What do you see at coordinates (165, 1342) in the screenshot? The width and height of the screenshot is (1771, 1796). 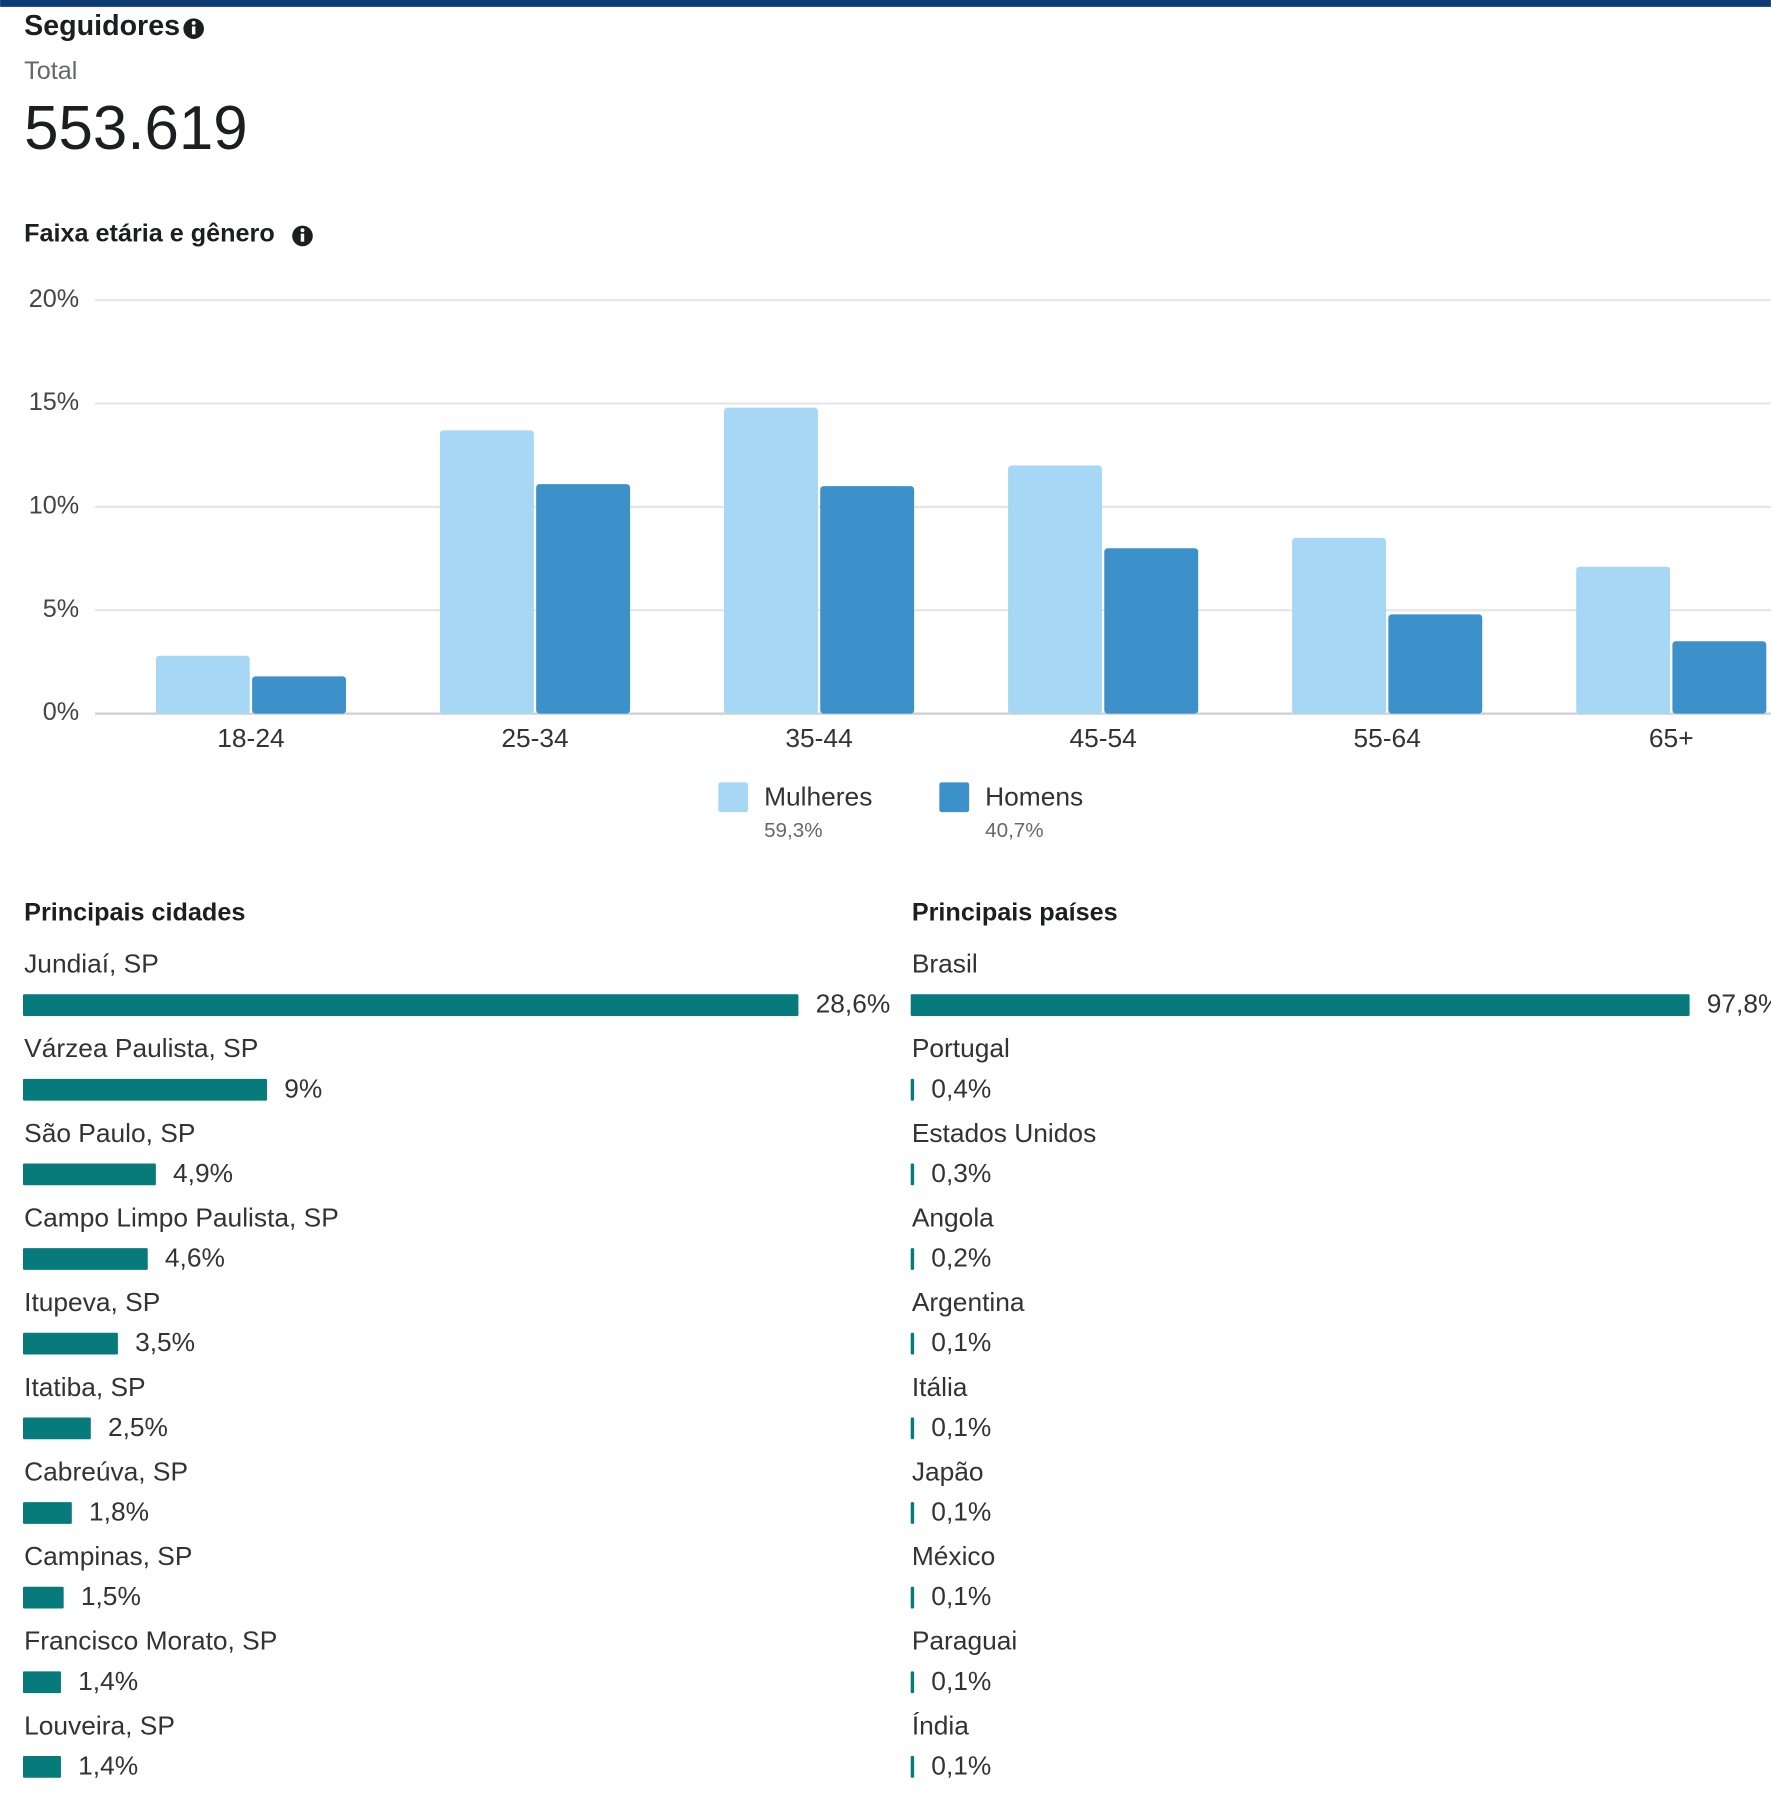 I see `value-label: 3,5%` at bounding box center [165, 1342].